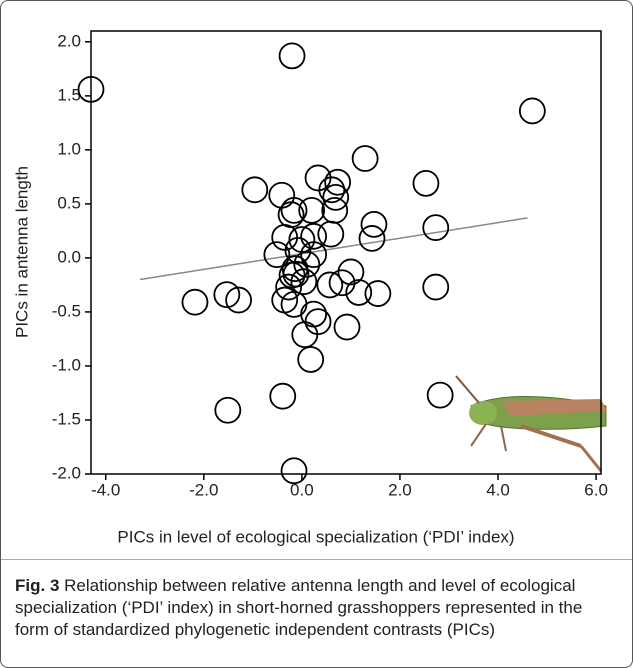 Image resolution: width=633 pixels, height=668 pixels. I want to click on y-tick-label: 1.5, so click(69, 94).